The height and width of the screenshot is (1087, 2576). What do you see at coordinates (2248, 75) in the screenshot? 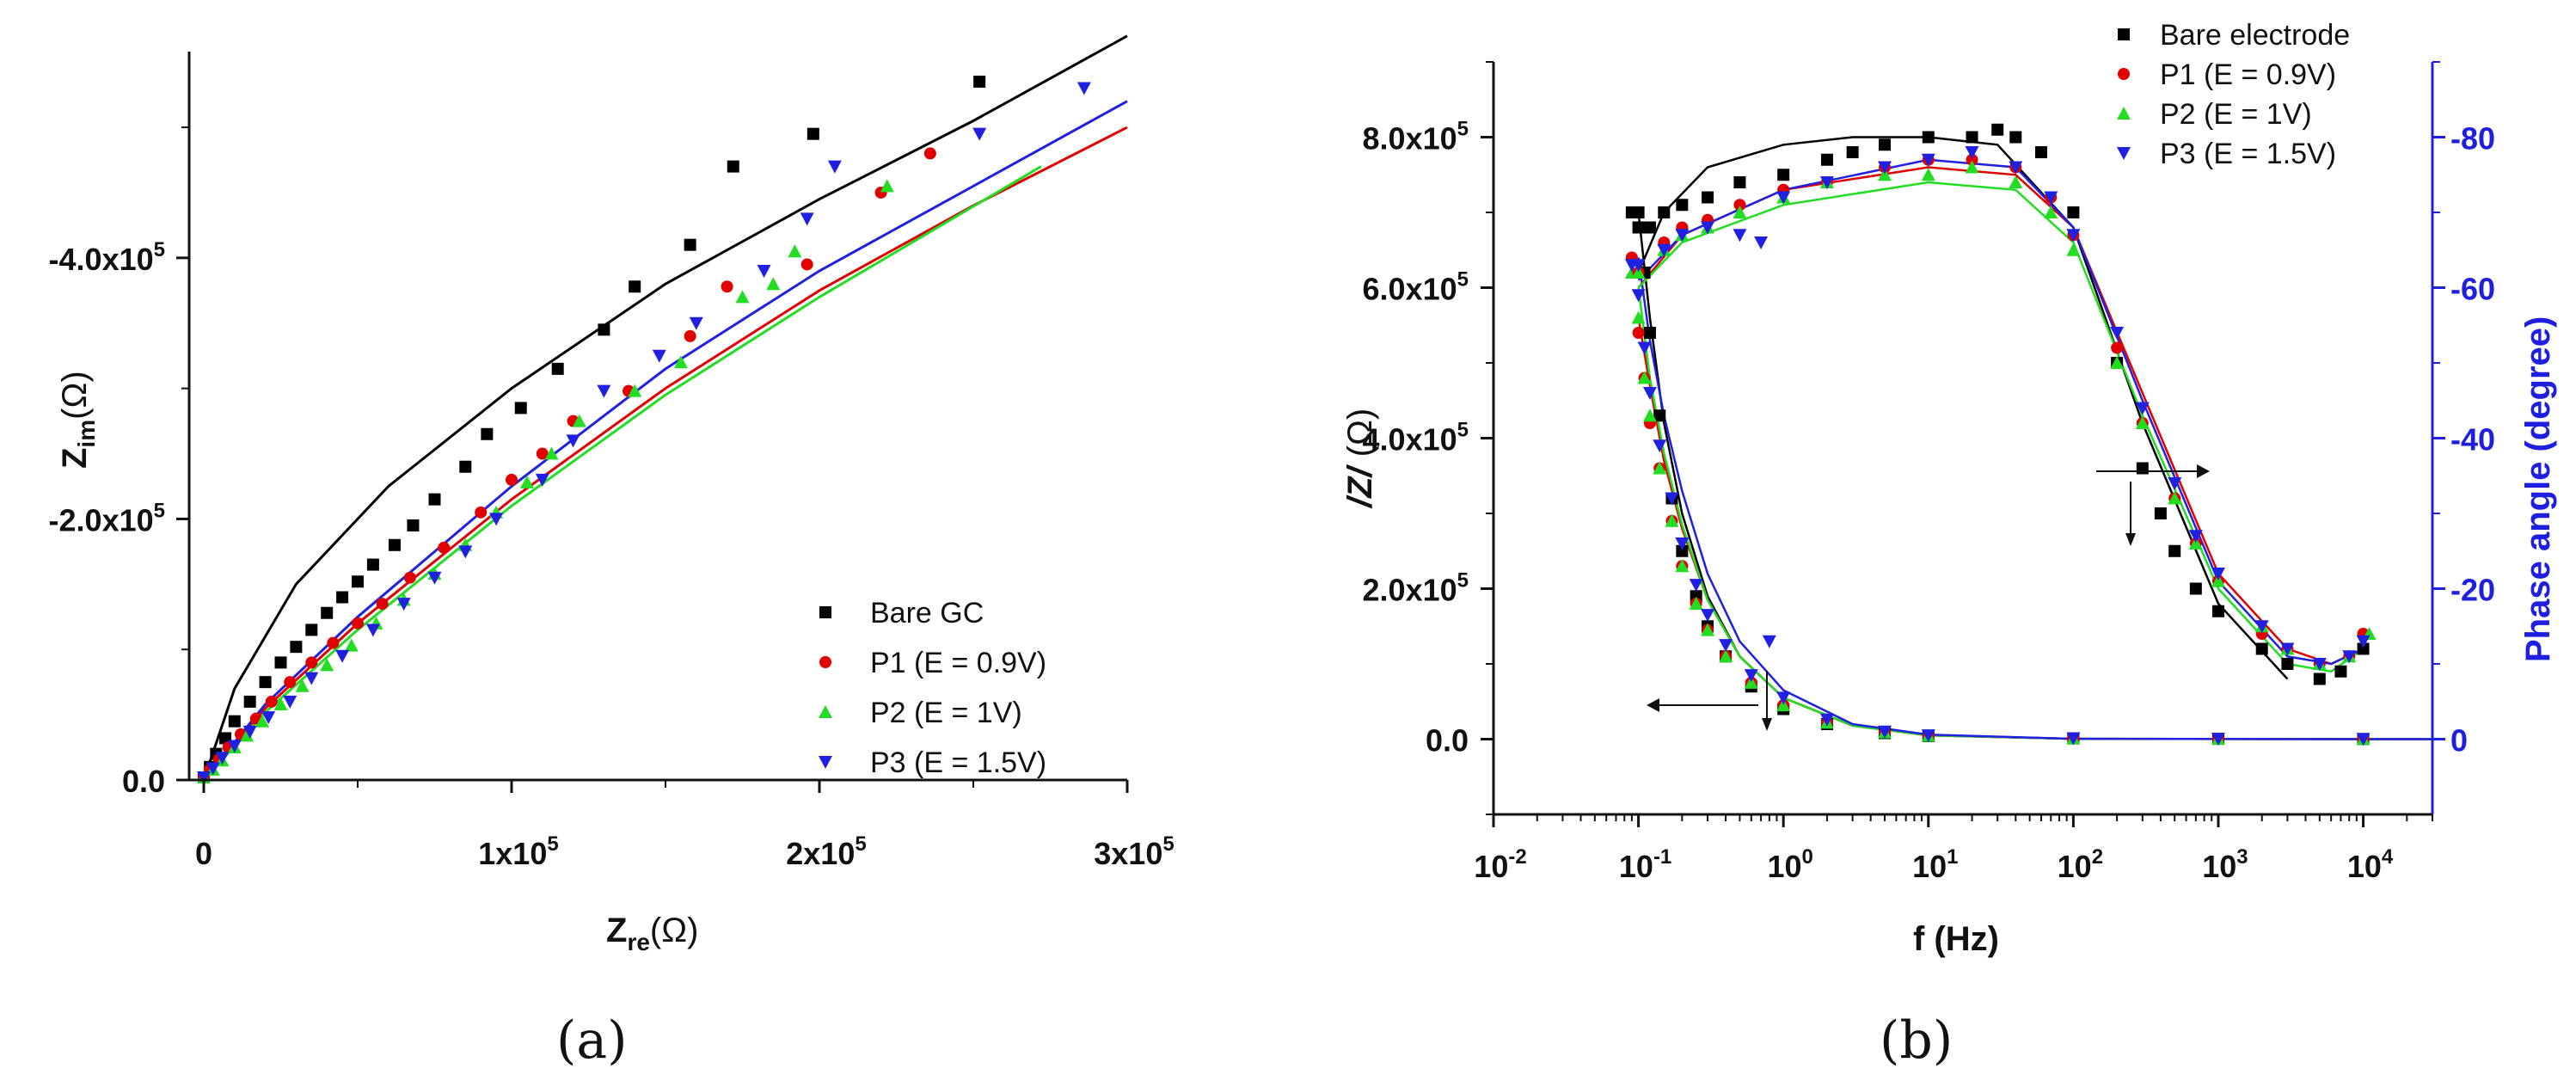
I see `b-legend-label-1: P1 (E = 0.9V)` at bounding box center [2248, 75].